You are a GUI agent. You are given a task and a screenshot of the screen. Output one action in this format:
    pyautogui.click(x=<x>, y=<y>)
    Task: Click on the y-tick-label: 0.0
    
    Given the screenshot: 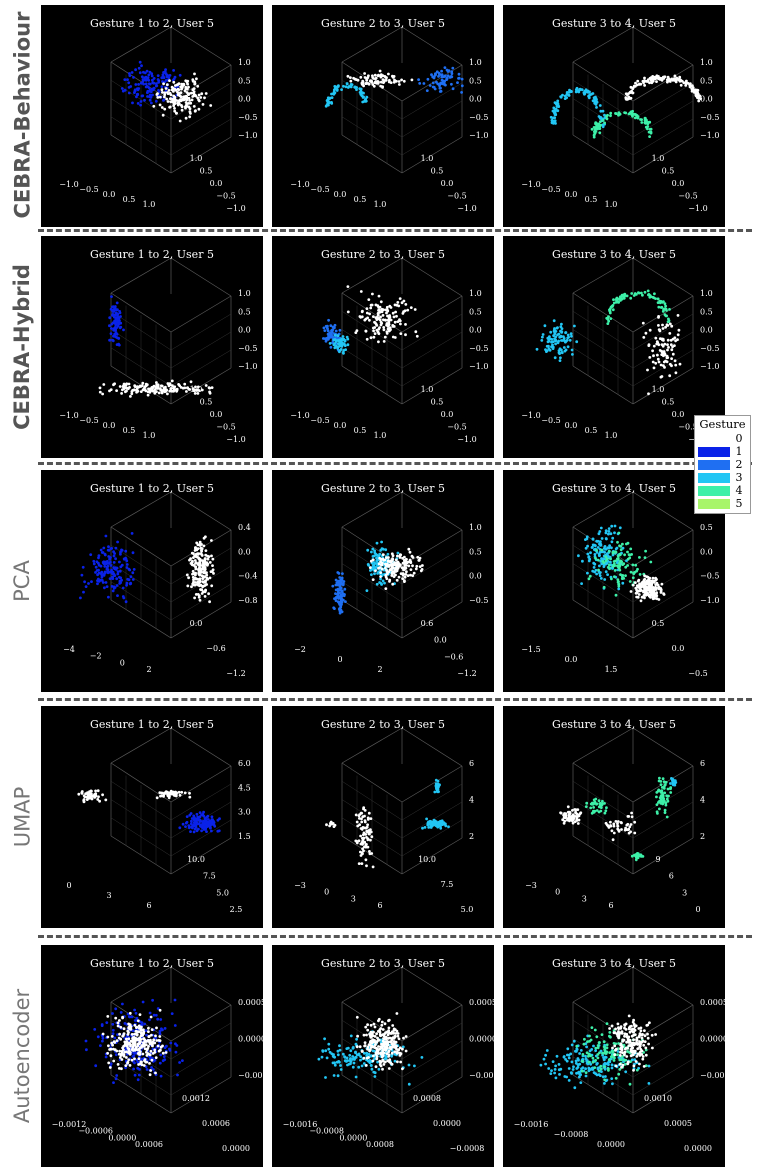 What is the action you would take?
    pyautogui.click(x=447, y=414)
    